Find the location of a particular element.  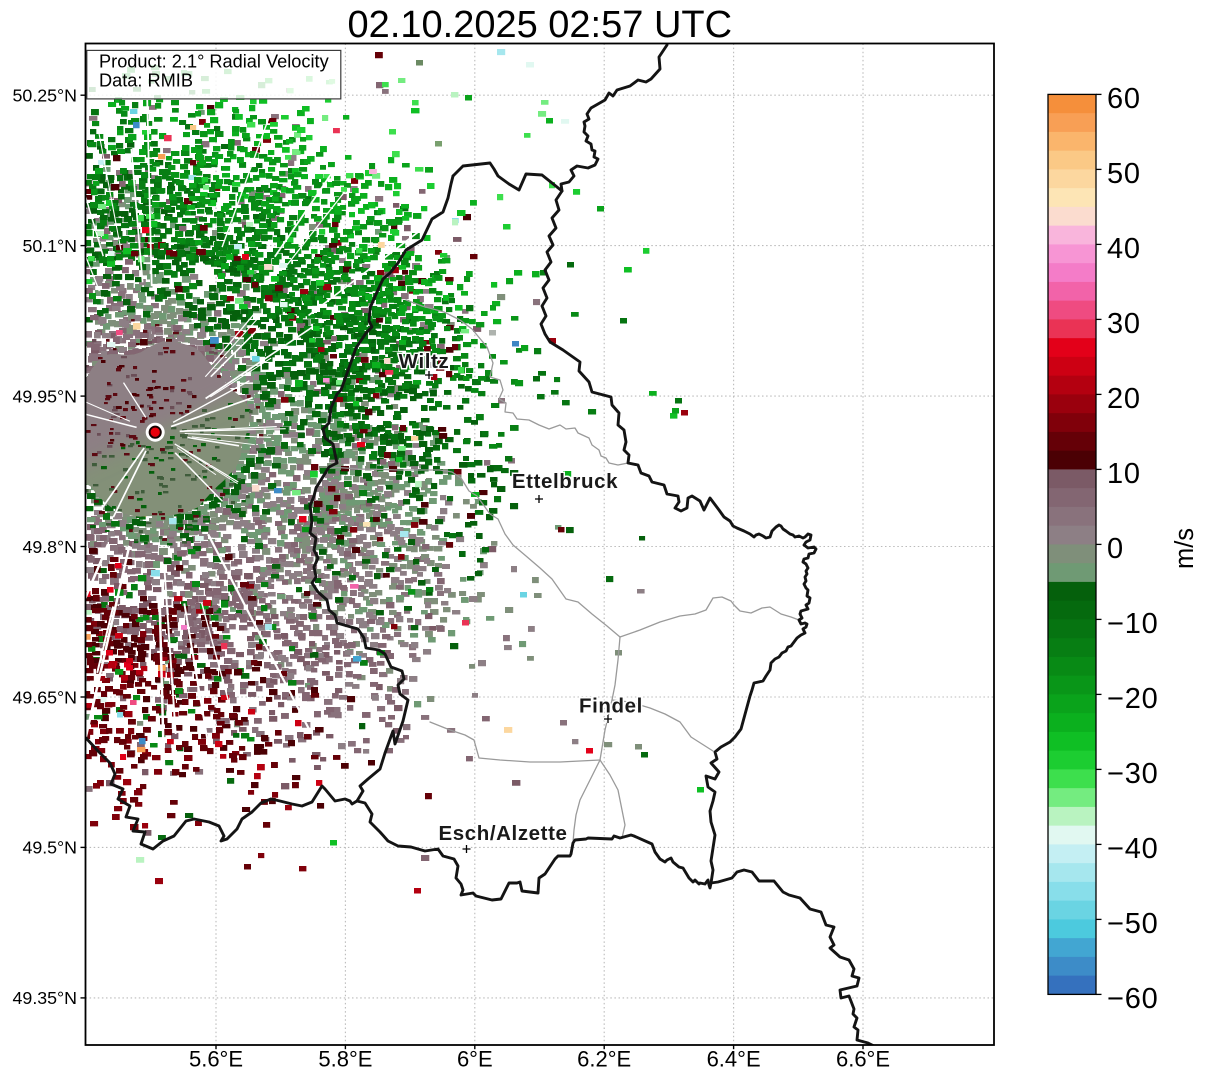

svg-text: 50.1°N is located at coordinates (49, 246).